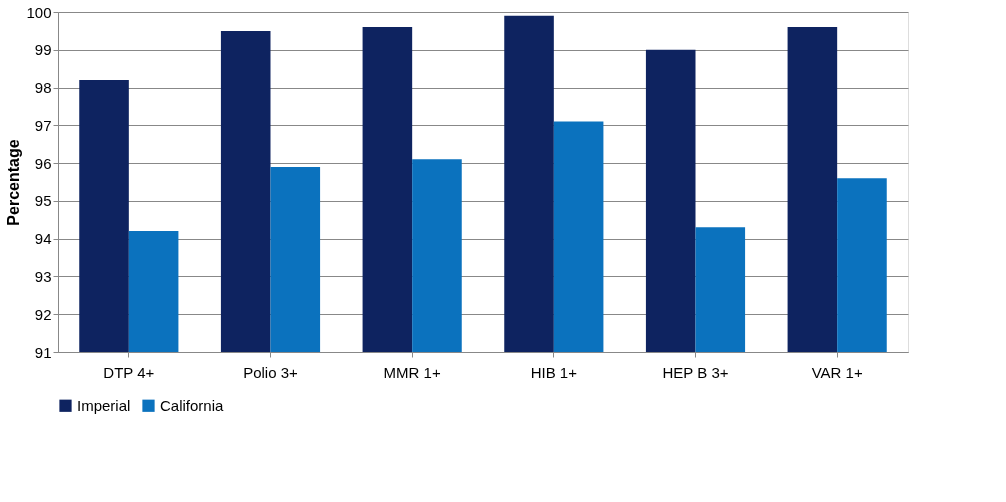  I want to click on x-tick-label: HEP B 3+, so click(695, 372).